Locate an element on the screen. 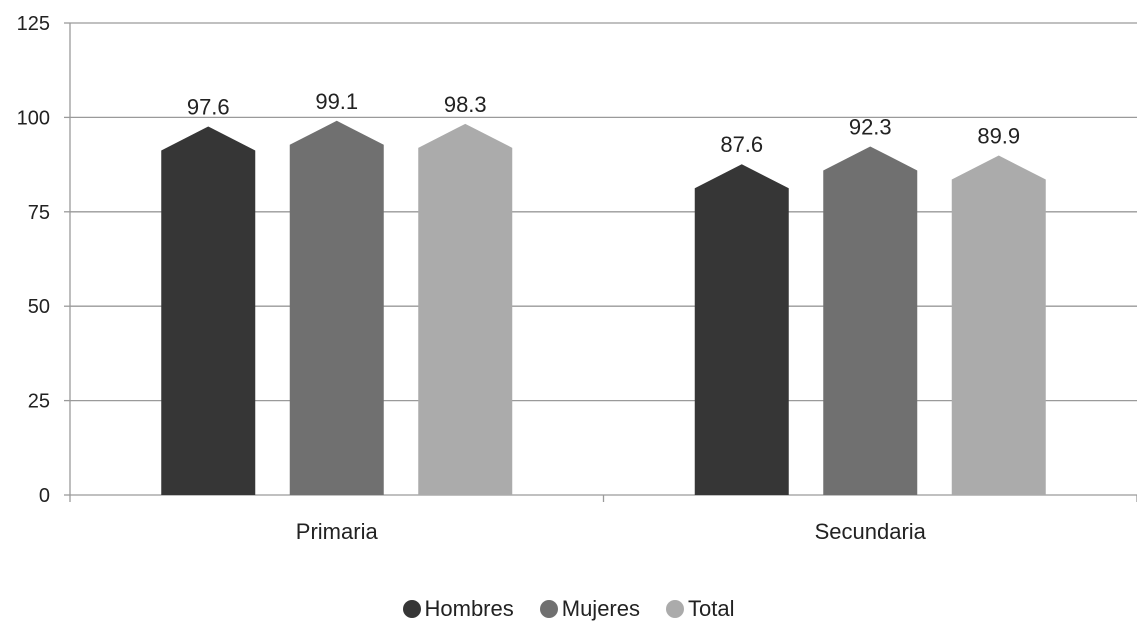  x-axis: Primaria Secundaria is located at coordinates (603, 519).